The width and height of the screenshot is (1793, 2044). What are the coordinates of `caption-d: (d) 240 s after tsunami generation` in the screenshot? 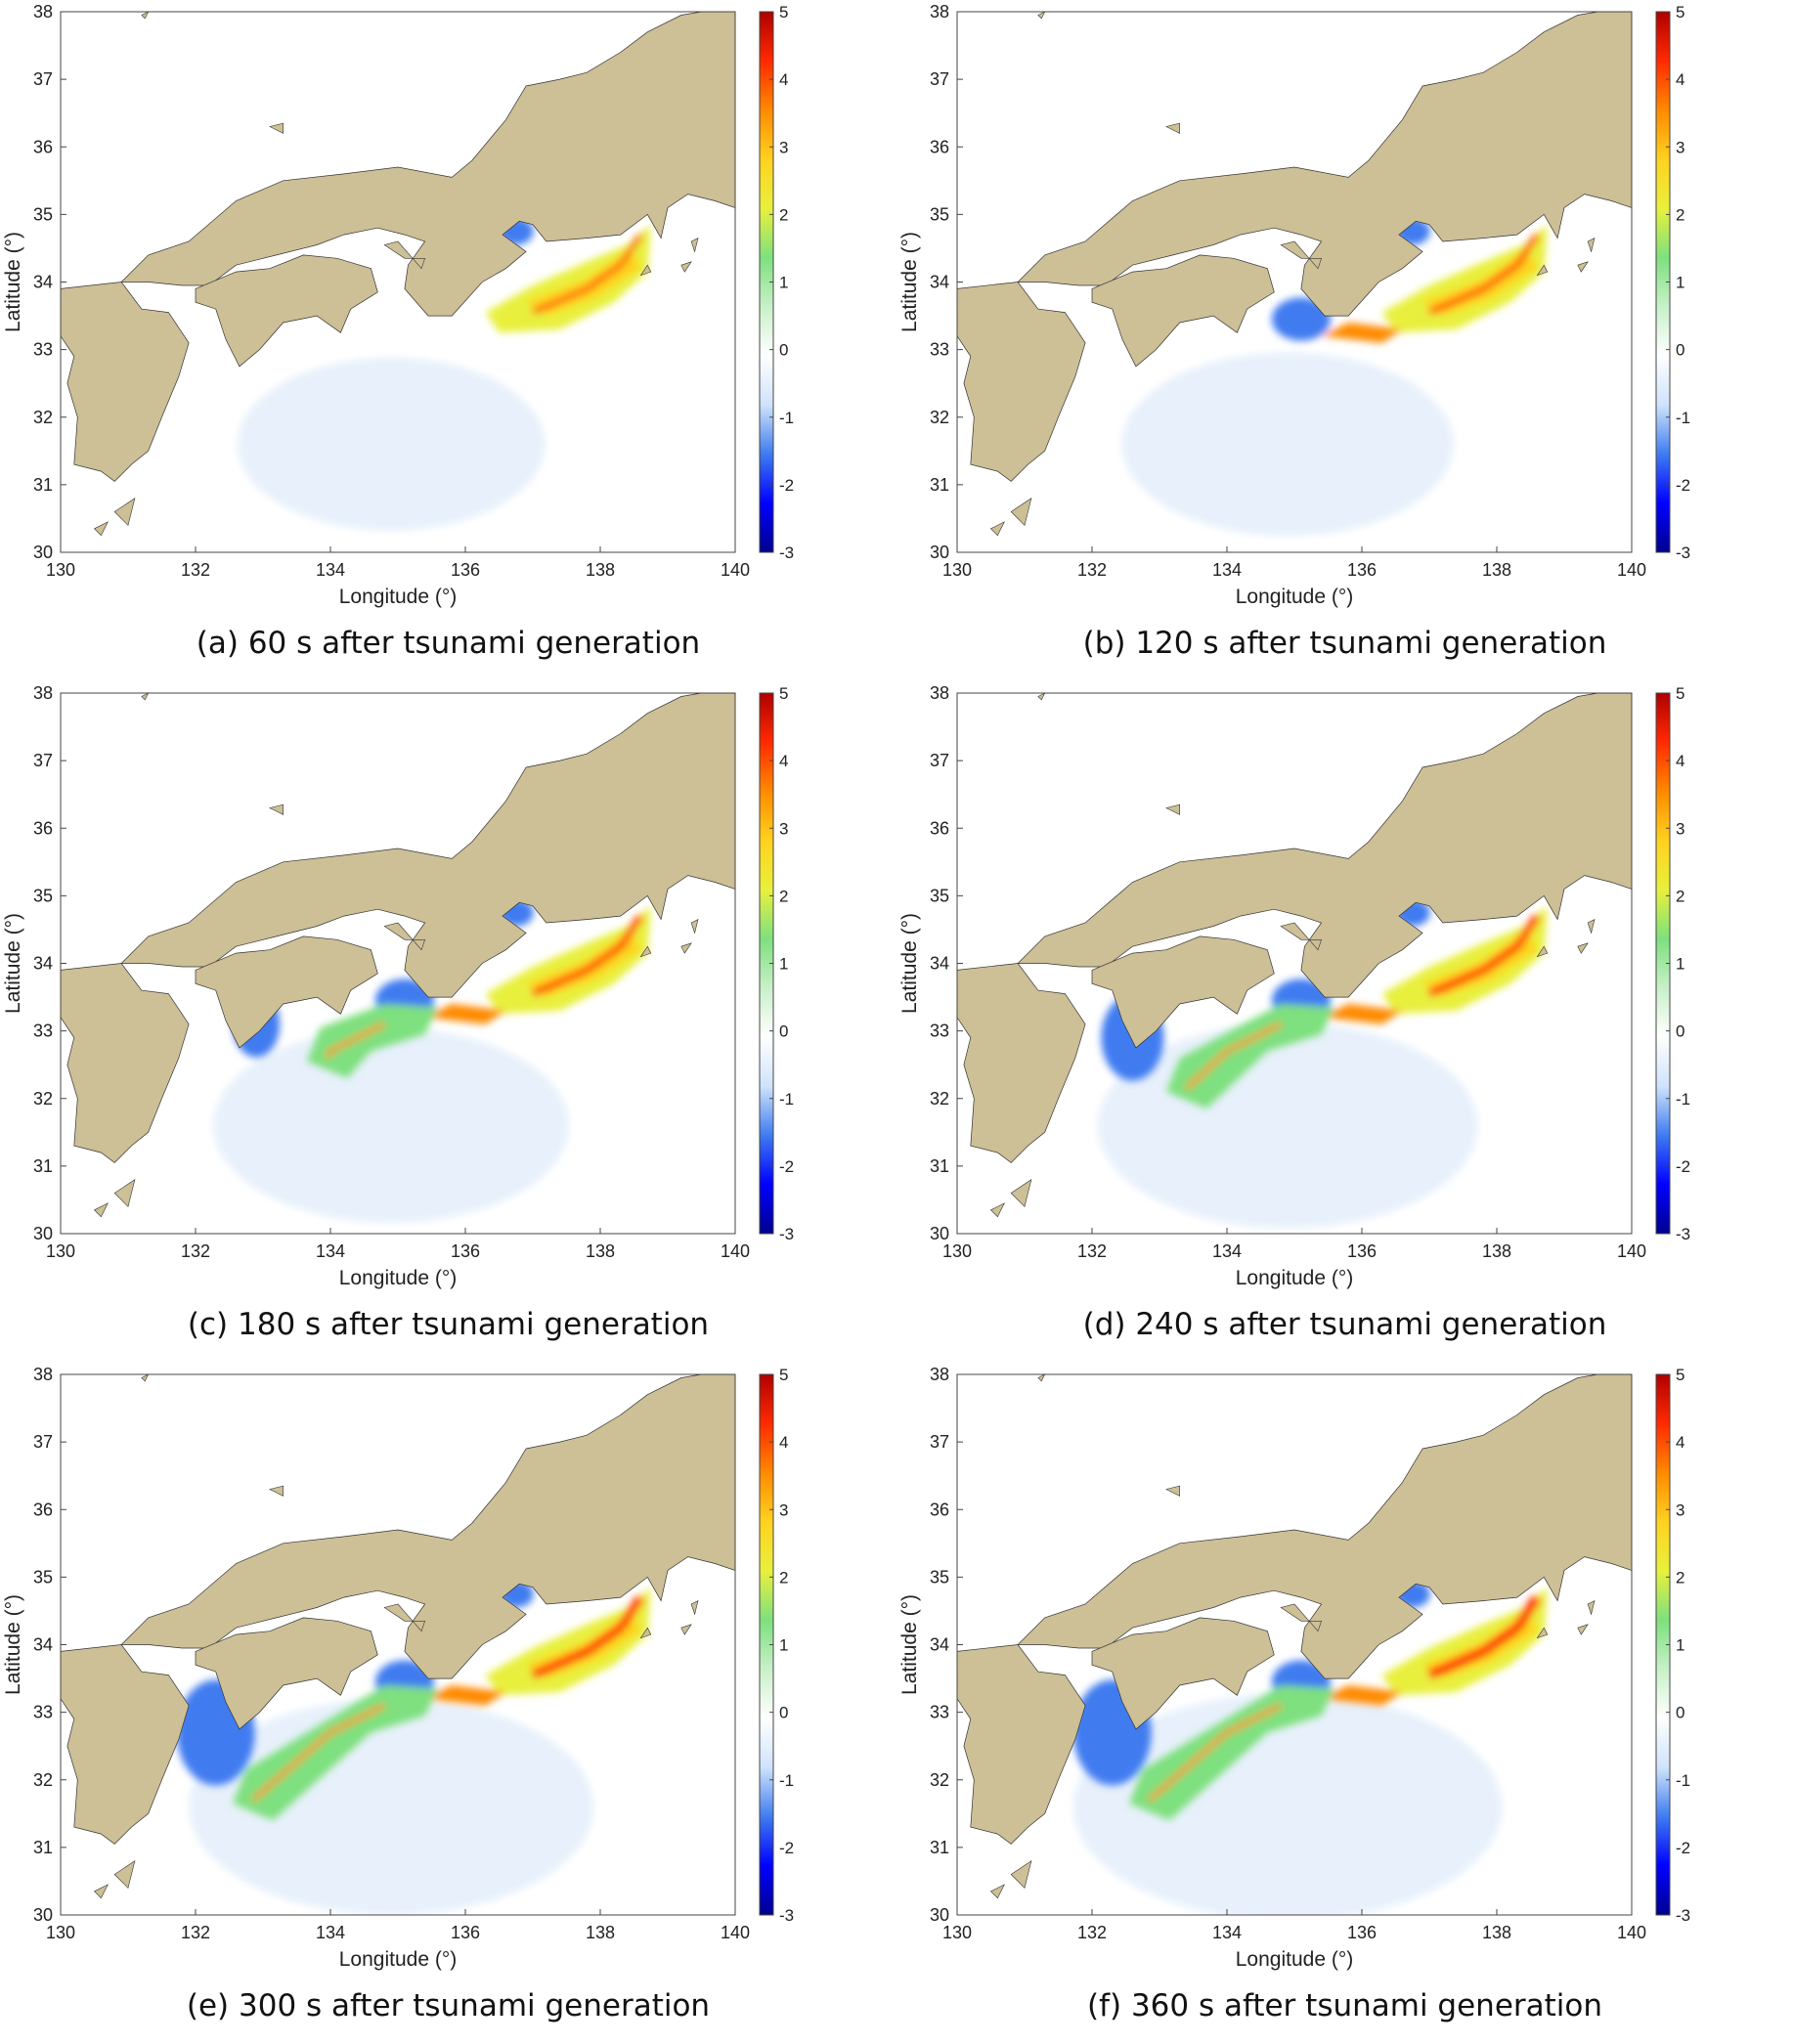 It's located at (1344, 1324).